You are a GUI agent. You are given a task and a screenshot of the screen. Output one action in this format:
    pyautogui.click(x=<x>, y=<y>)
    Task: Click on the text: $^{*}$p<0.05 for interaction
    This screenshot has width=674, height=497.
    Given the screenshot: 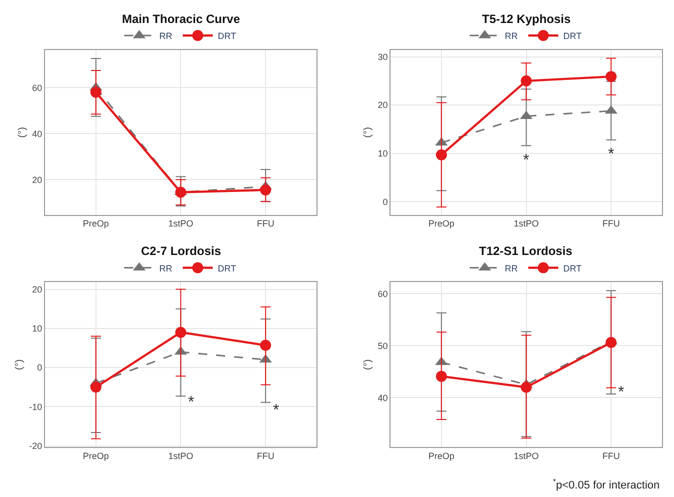 What is the action you would take?
    pyautogui.click(x=606, y=484)
    